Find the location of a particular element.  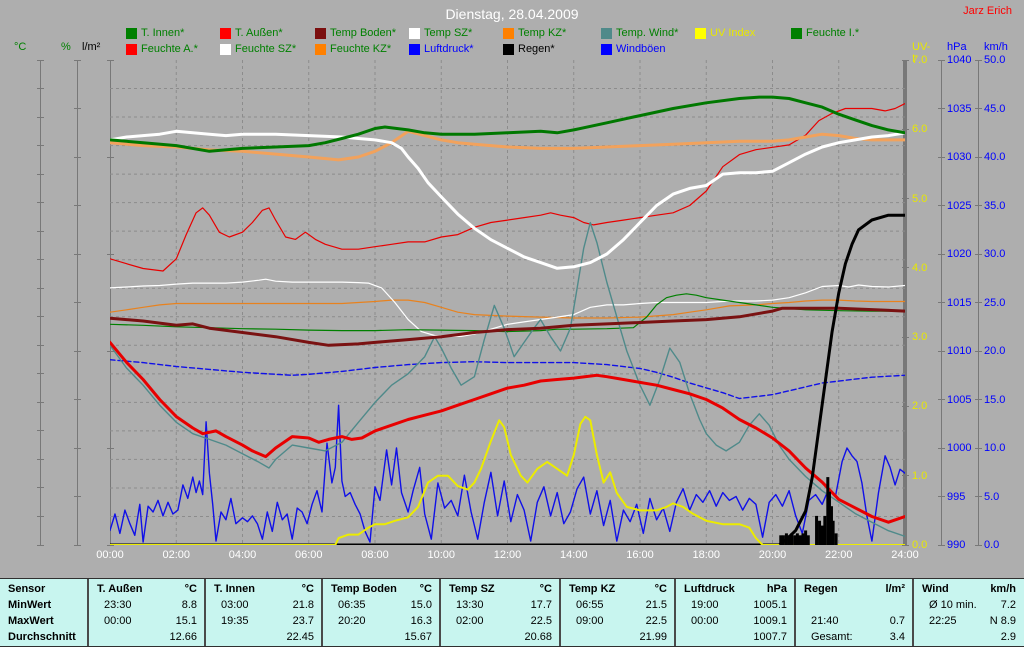

legend-label-t_innen: T. Innen* is located at coordinates (163, 33).